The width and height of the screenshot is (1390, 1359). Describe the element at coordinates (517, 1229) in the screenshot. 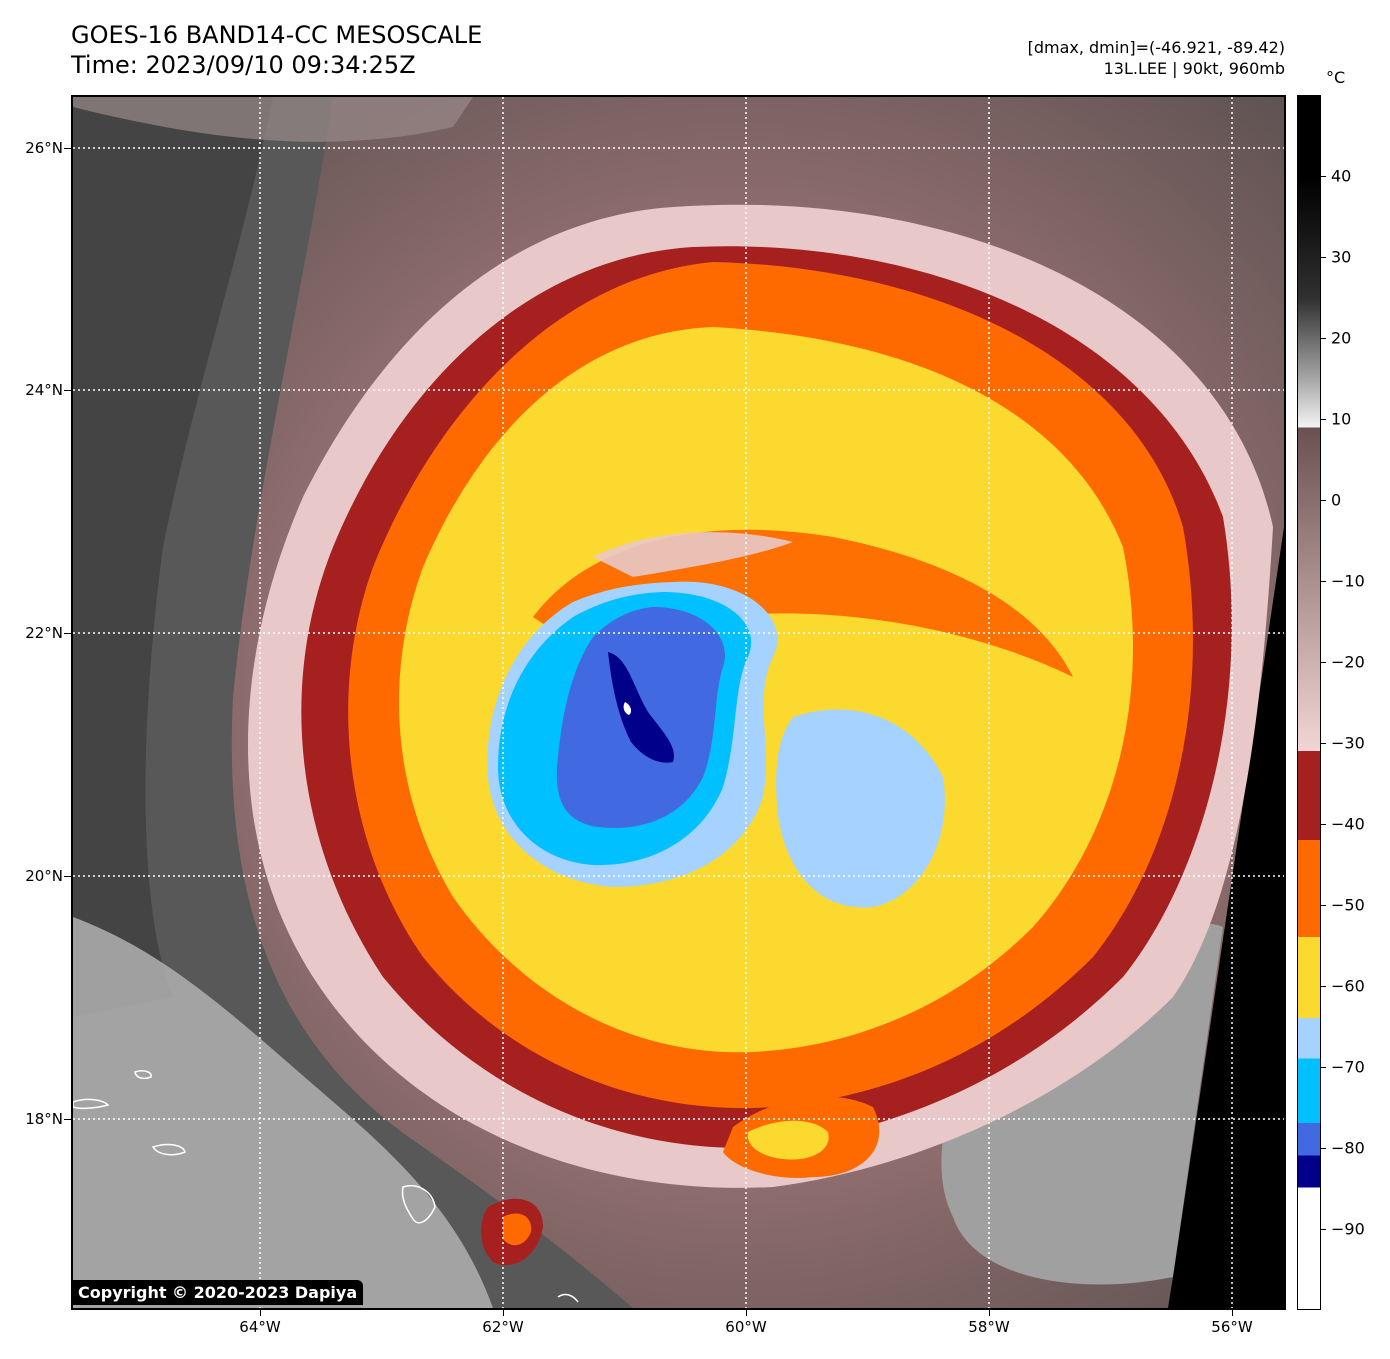

I see `convective-cell-core` at that location.